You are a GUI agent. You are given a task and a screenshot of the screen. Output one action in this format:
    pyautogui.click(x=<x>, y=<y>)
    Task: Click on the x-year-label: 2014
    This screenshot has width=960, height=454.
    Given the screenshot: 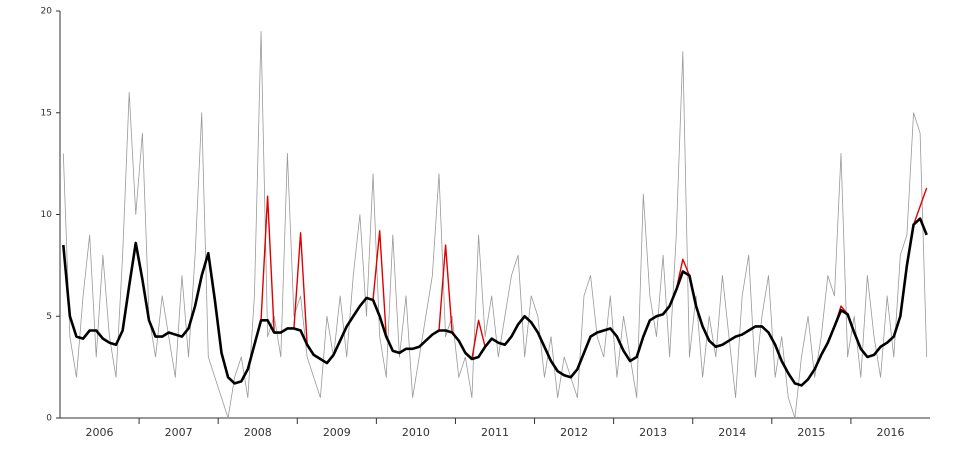 What is the action you would take?
    pyautogui.click(x=732, y=432)
    